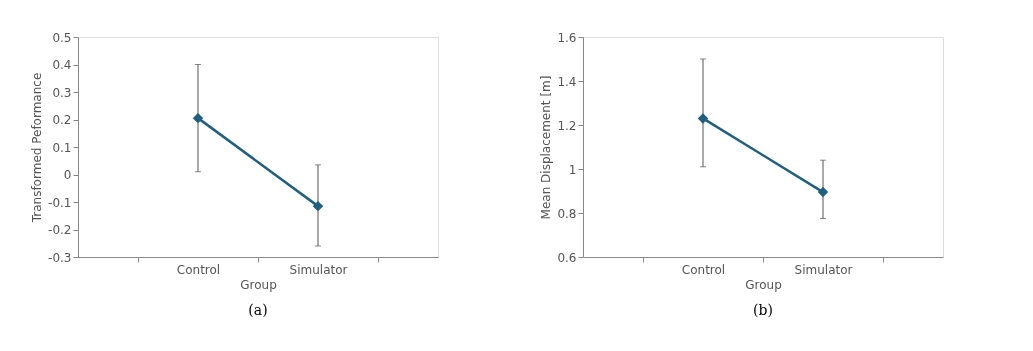  I want to click on y-tick-label: 0.1, so click(62, 147).